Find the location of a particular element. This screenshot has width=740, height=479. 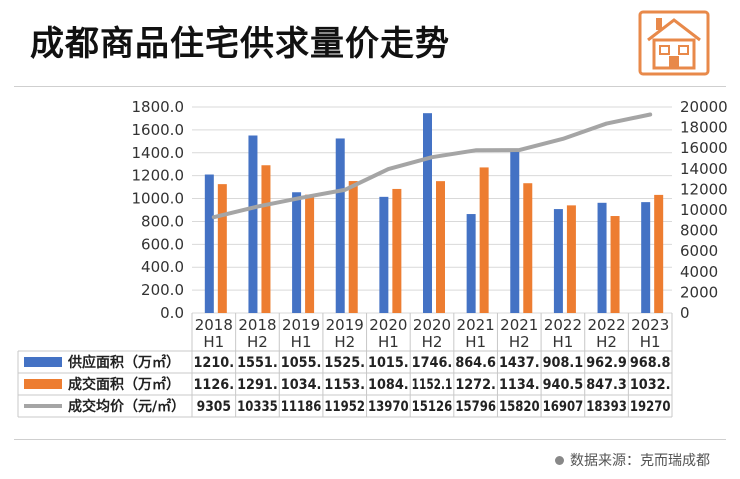

left-tick-label: 1400.0 is located at coordinates (158, 153).